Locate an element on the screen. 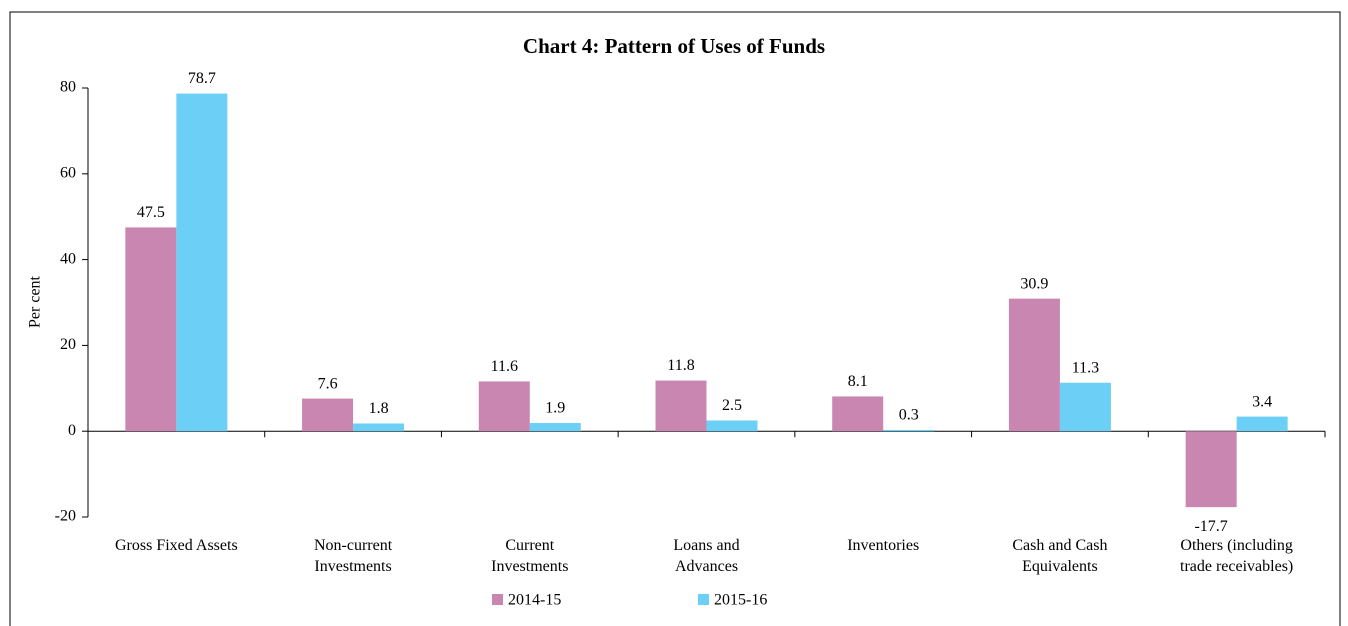 The image size is (1348, 626). value-label: 47.5 is located at coordinates (151, 212).